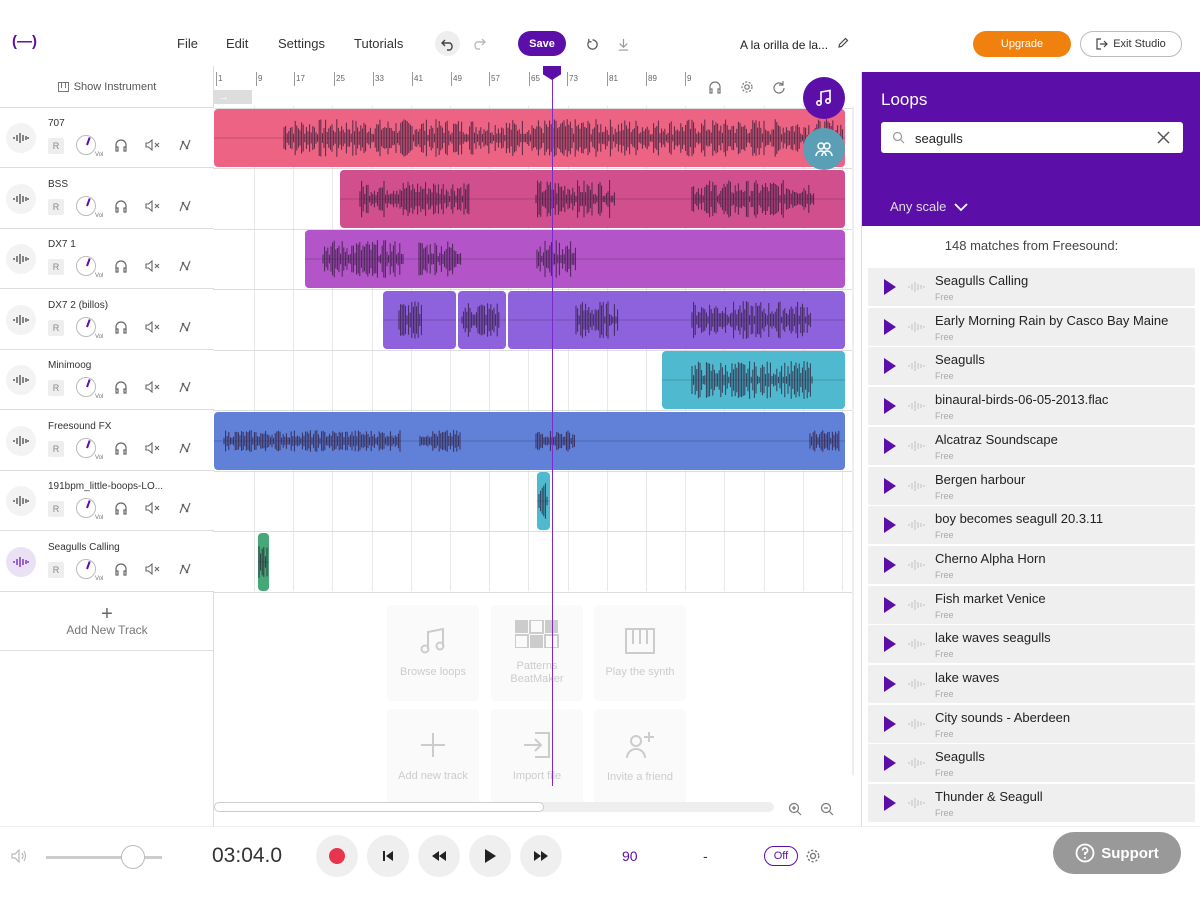 Image resolution: width=1200 pixels, height=900 pixels. Describe the element at coordinates (58, 184) in the screenshot. I see `track-name: BSS` at that location.